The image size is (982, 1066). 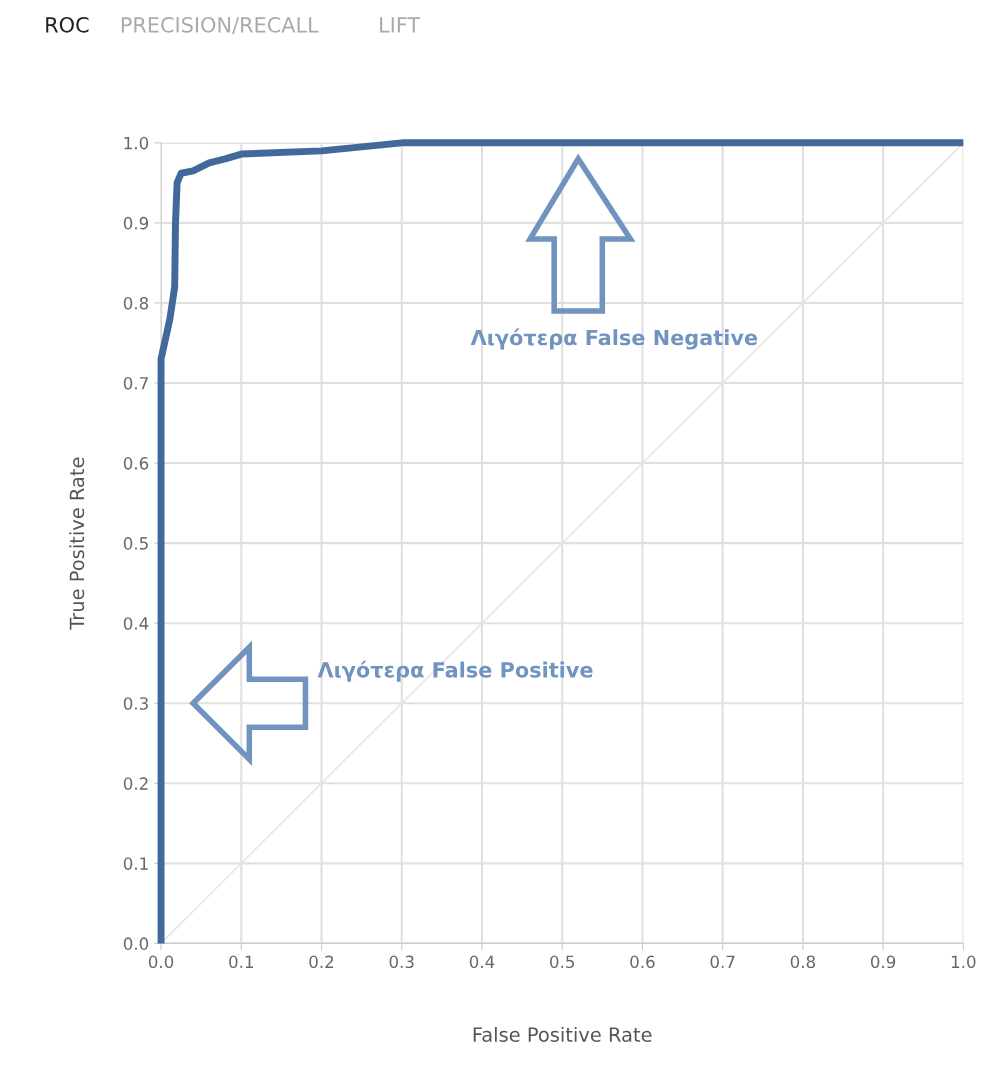 I want to click on x-tick-label: 0.2, so click(x=321, y=962).